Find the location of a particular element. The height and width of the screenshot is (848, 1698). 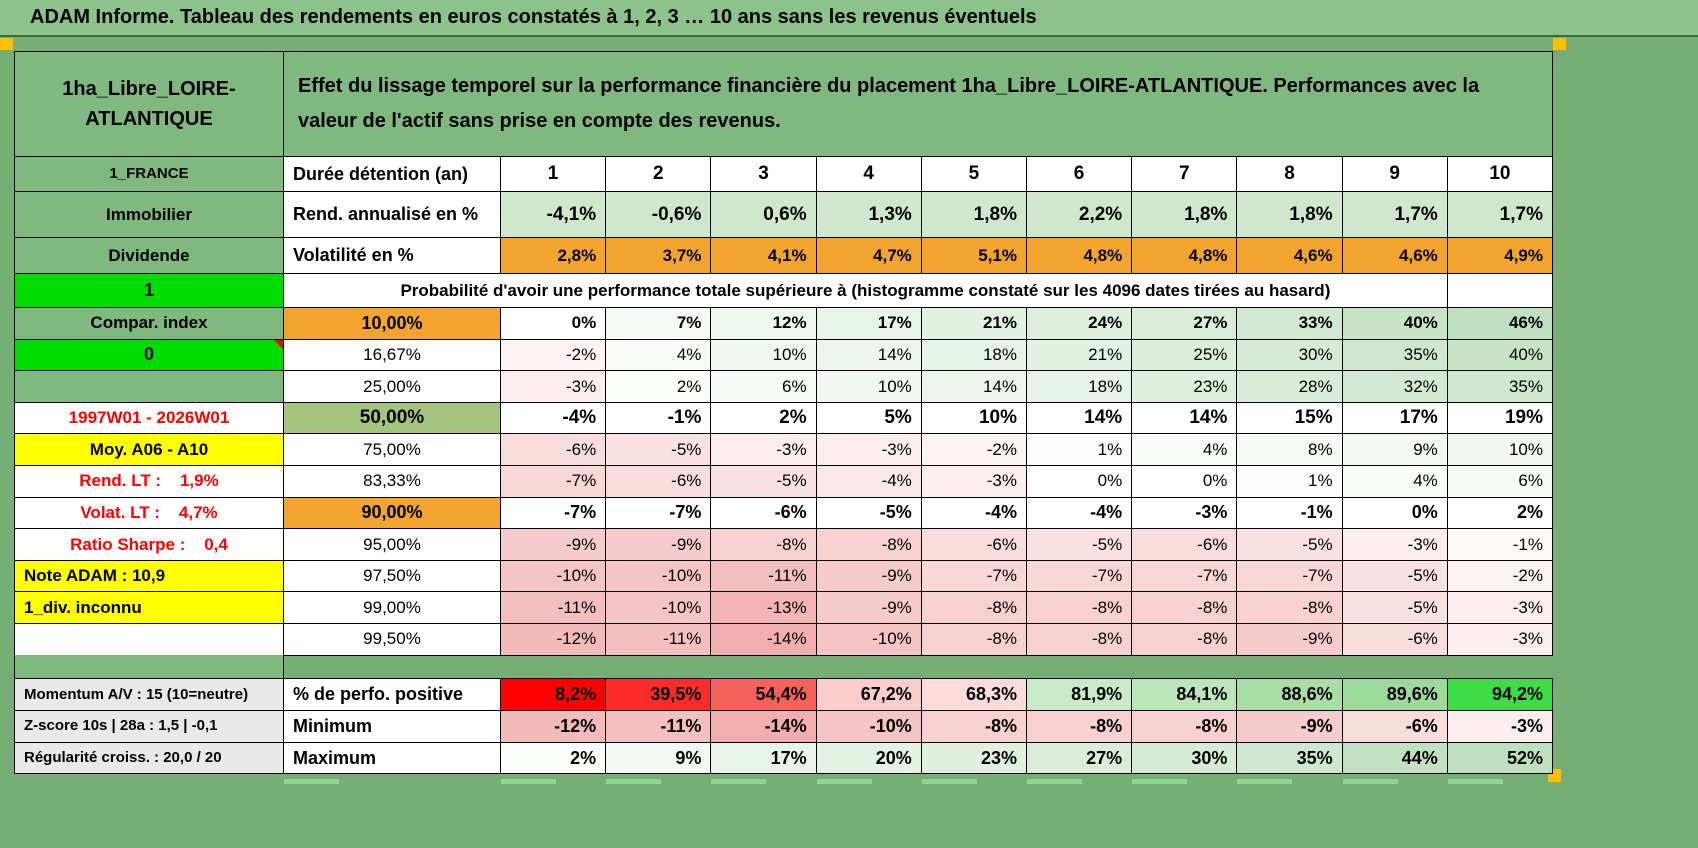

cell-duree-detention-y8: 8 is located at coordinates (1290, 174).